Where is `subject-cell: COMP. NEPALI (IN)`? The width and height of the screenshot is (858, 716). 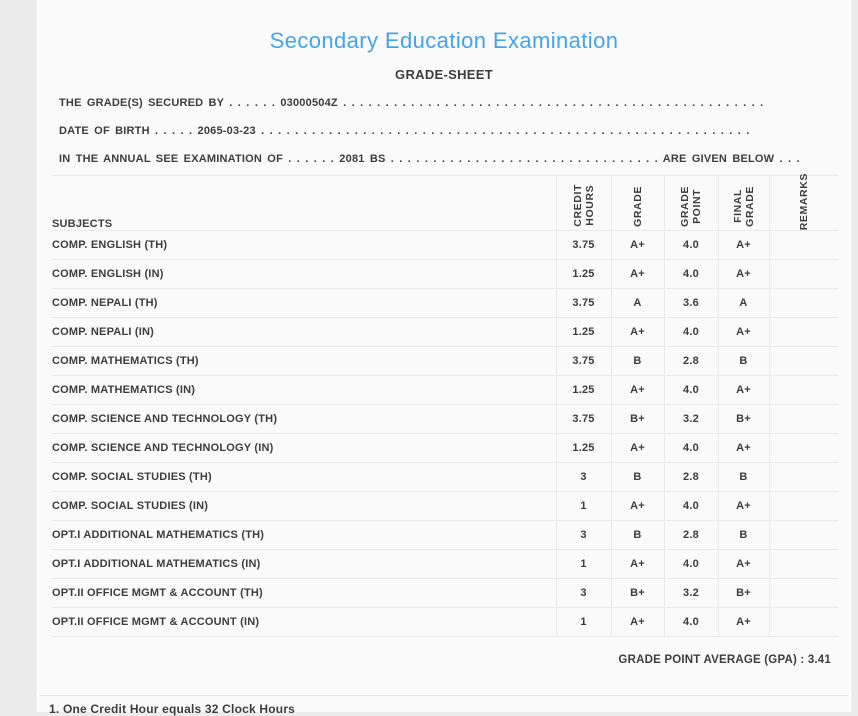 subject-cell: COMP. NEPALI (IN) is located at coordinates (304, 332).